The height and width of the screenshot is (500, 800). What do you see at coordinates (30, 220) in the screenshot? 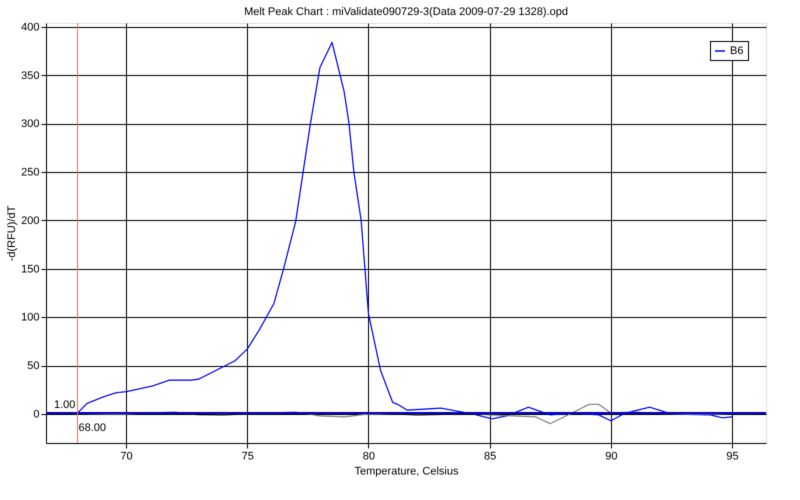
I see `y-tick-label: 200` at bounding box center [30, 220].